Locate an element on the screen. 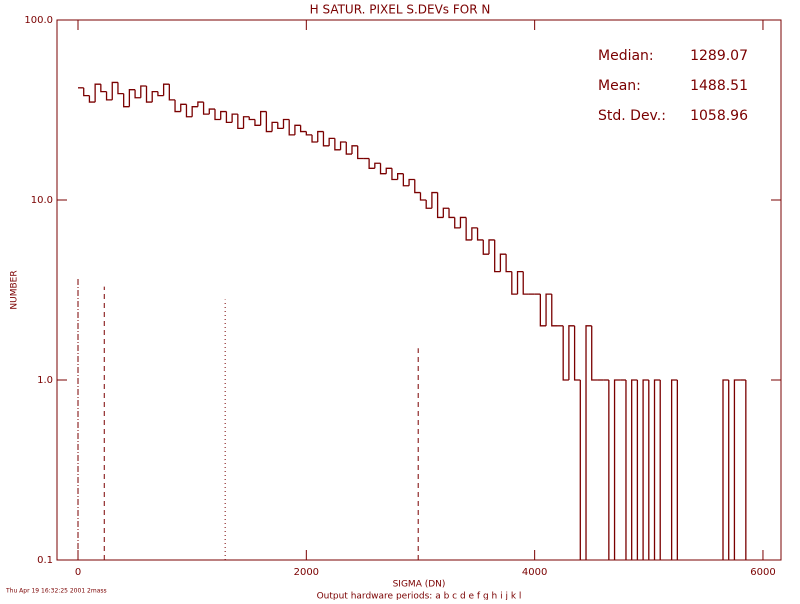 The height and width of the screenshot is (604, 800). x-tick-label: 0 is located at coordinates (78, 572).